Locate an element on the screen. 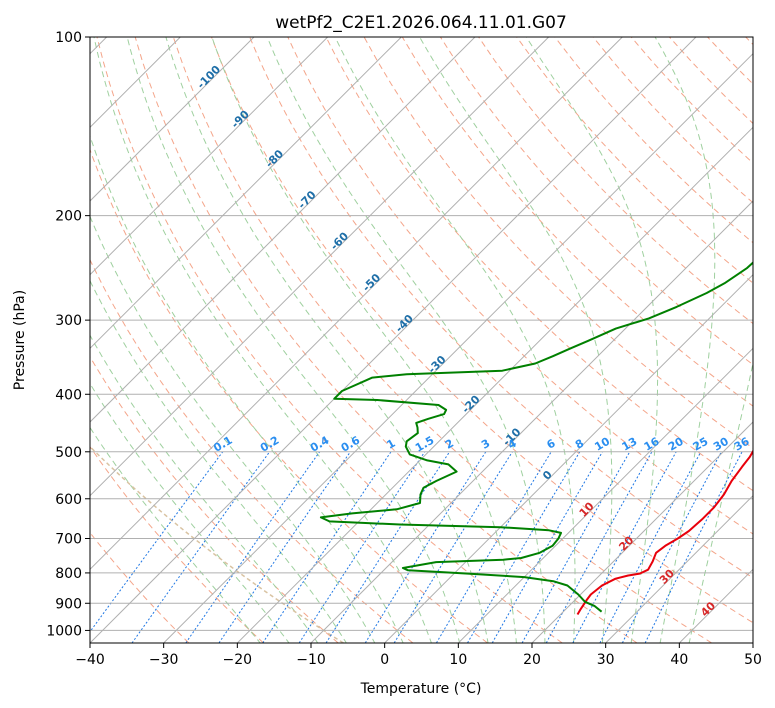 The width and height of the screenshot is (775, 708). y-tick-label: 700 is located at coordinates (68, 540).